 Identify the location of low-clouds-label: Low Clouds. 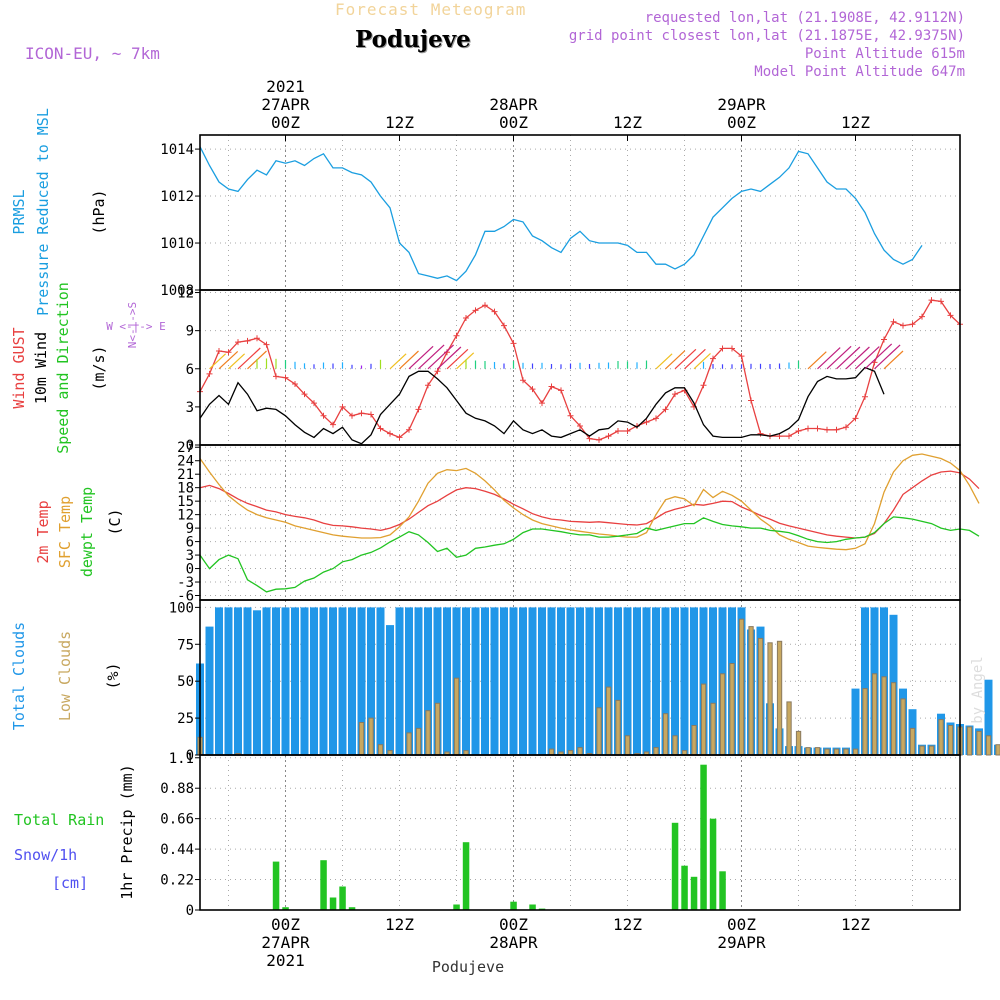
(65, 676).